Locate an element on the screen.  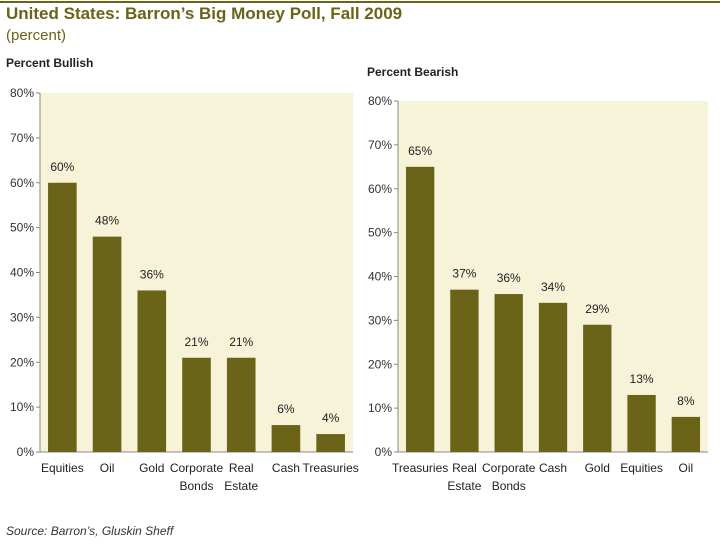
chart-title: Percent Bearish is located at coordinates (412, 72).